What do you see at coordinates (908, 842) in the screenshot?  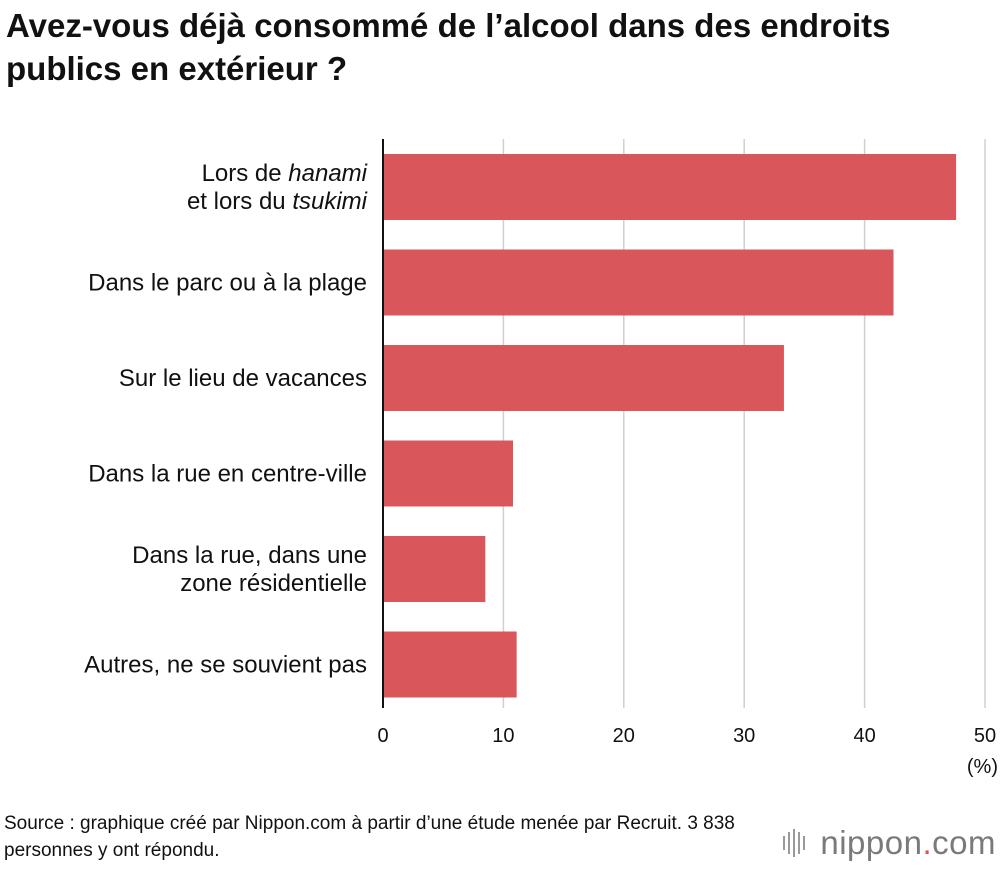 I see `logo-text: nippon.com` at bounding box center [908, 842].